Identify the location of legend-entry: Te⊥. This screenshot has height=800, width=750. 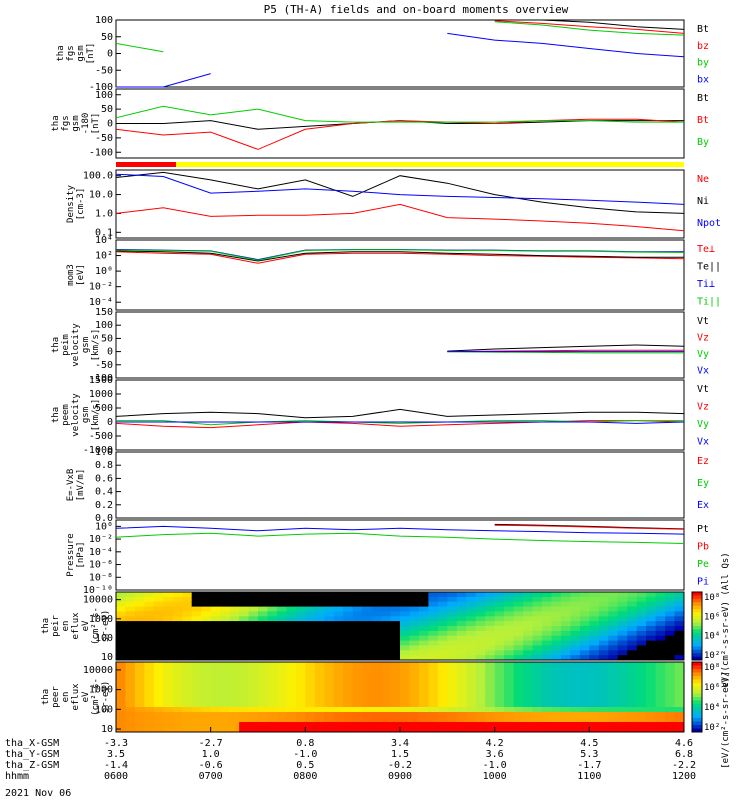
(706, 249).